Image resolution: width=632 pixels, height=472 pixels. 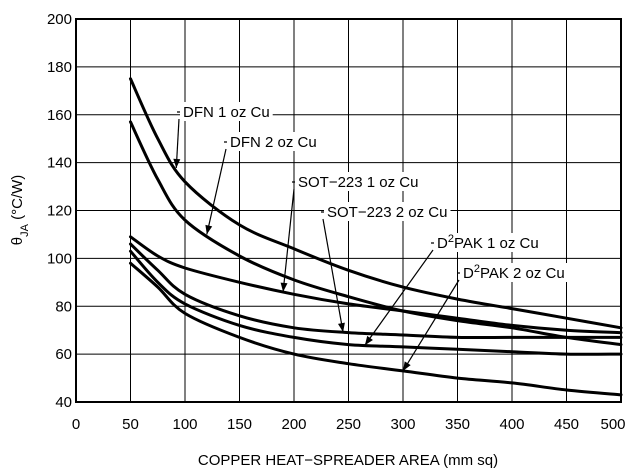 I want to click on x-tick-label: 500, so click(x=612, y=424).